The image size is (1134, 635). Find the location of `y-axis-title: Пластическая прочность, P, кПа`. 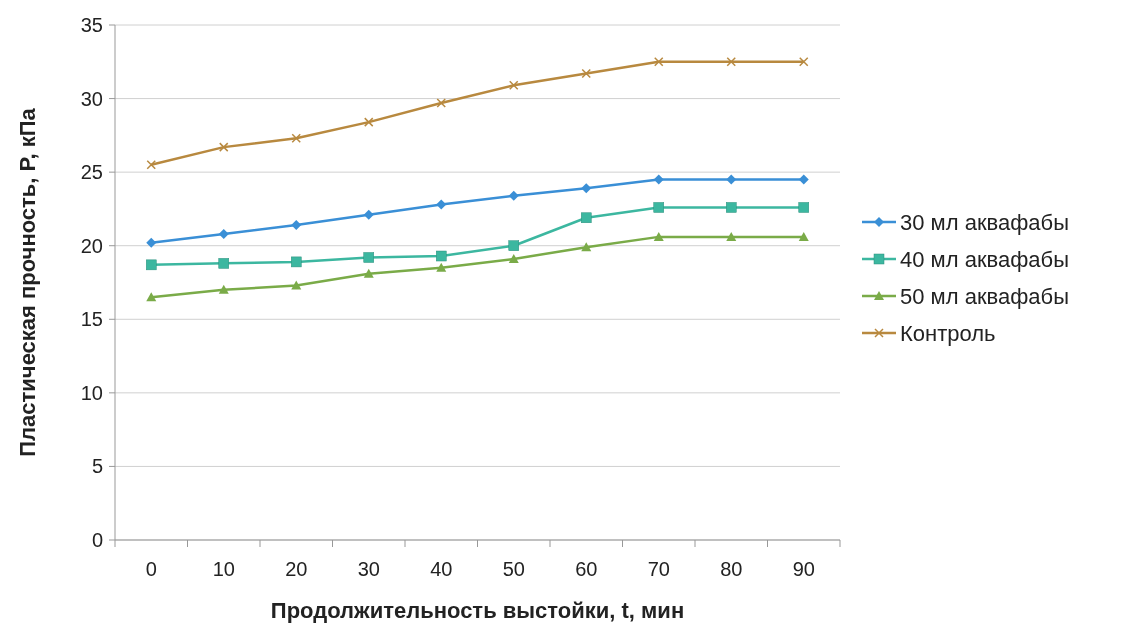

y-axis-title: Пластическая прочность, P, кПа is located at coordinates (27, 282).